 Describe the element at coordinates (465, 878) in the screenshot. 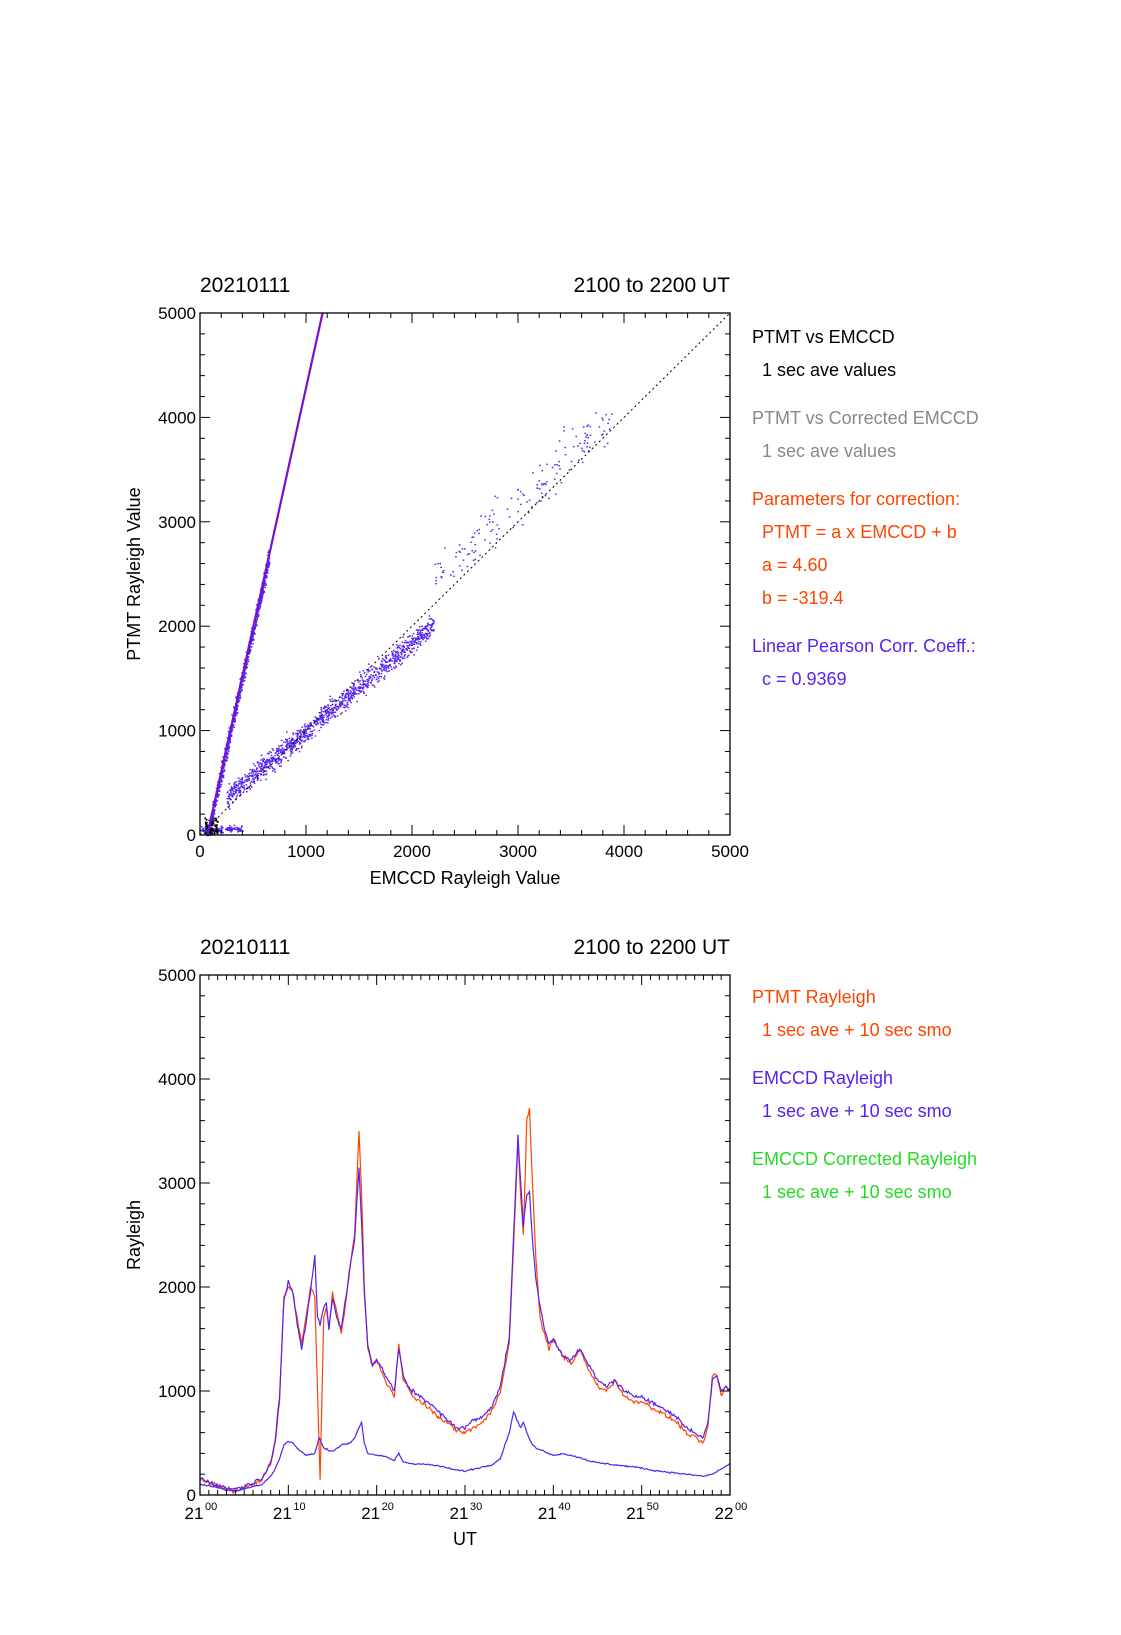

I see `scatter-x-axis-label: EMCCD Rayleigh Value` at that location.